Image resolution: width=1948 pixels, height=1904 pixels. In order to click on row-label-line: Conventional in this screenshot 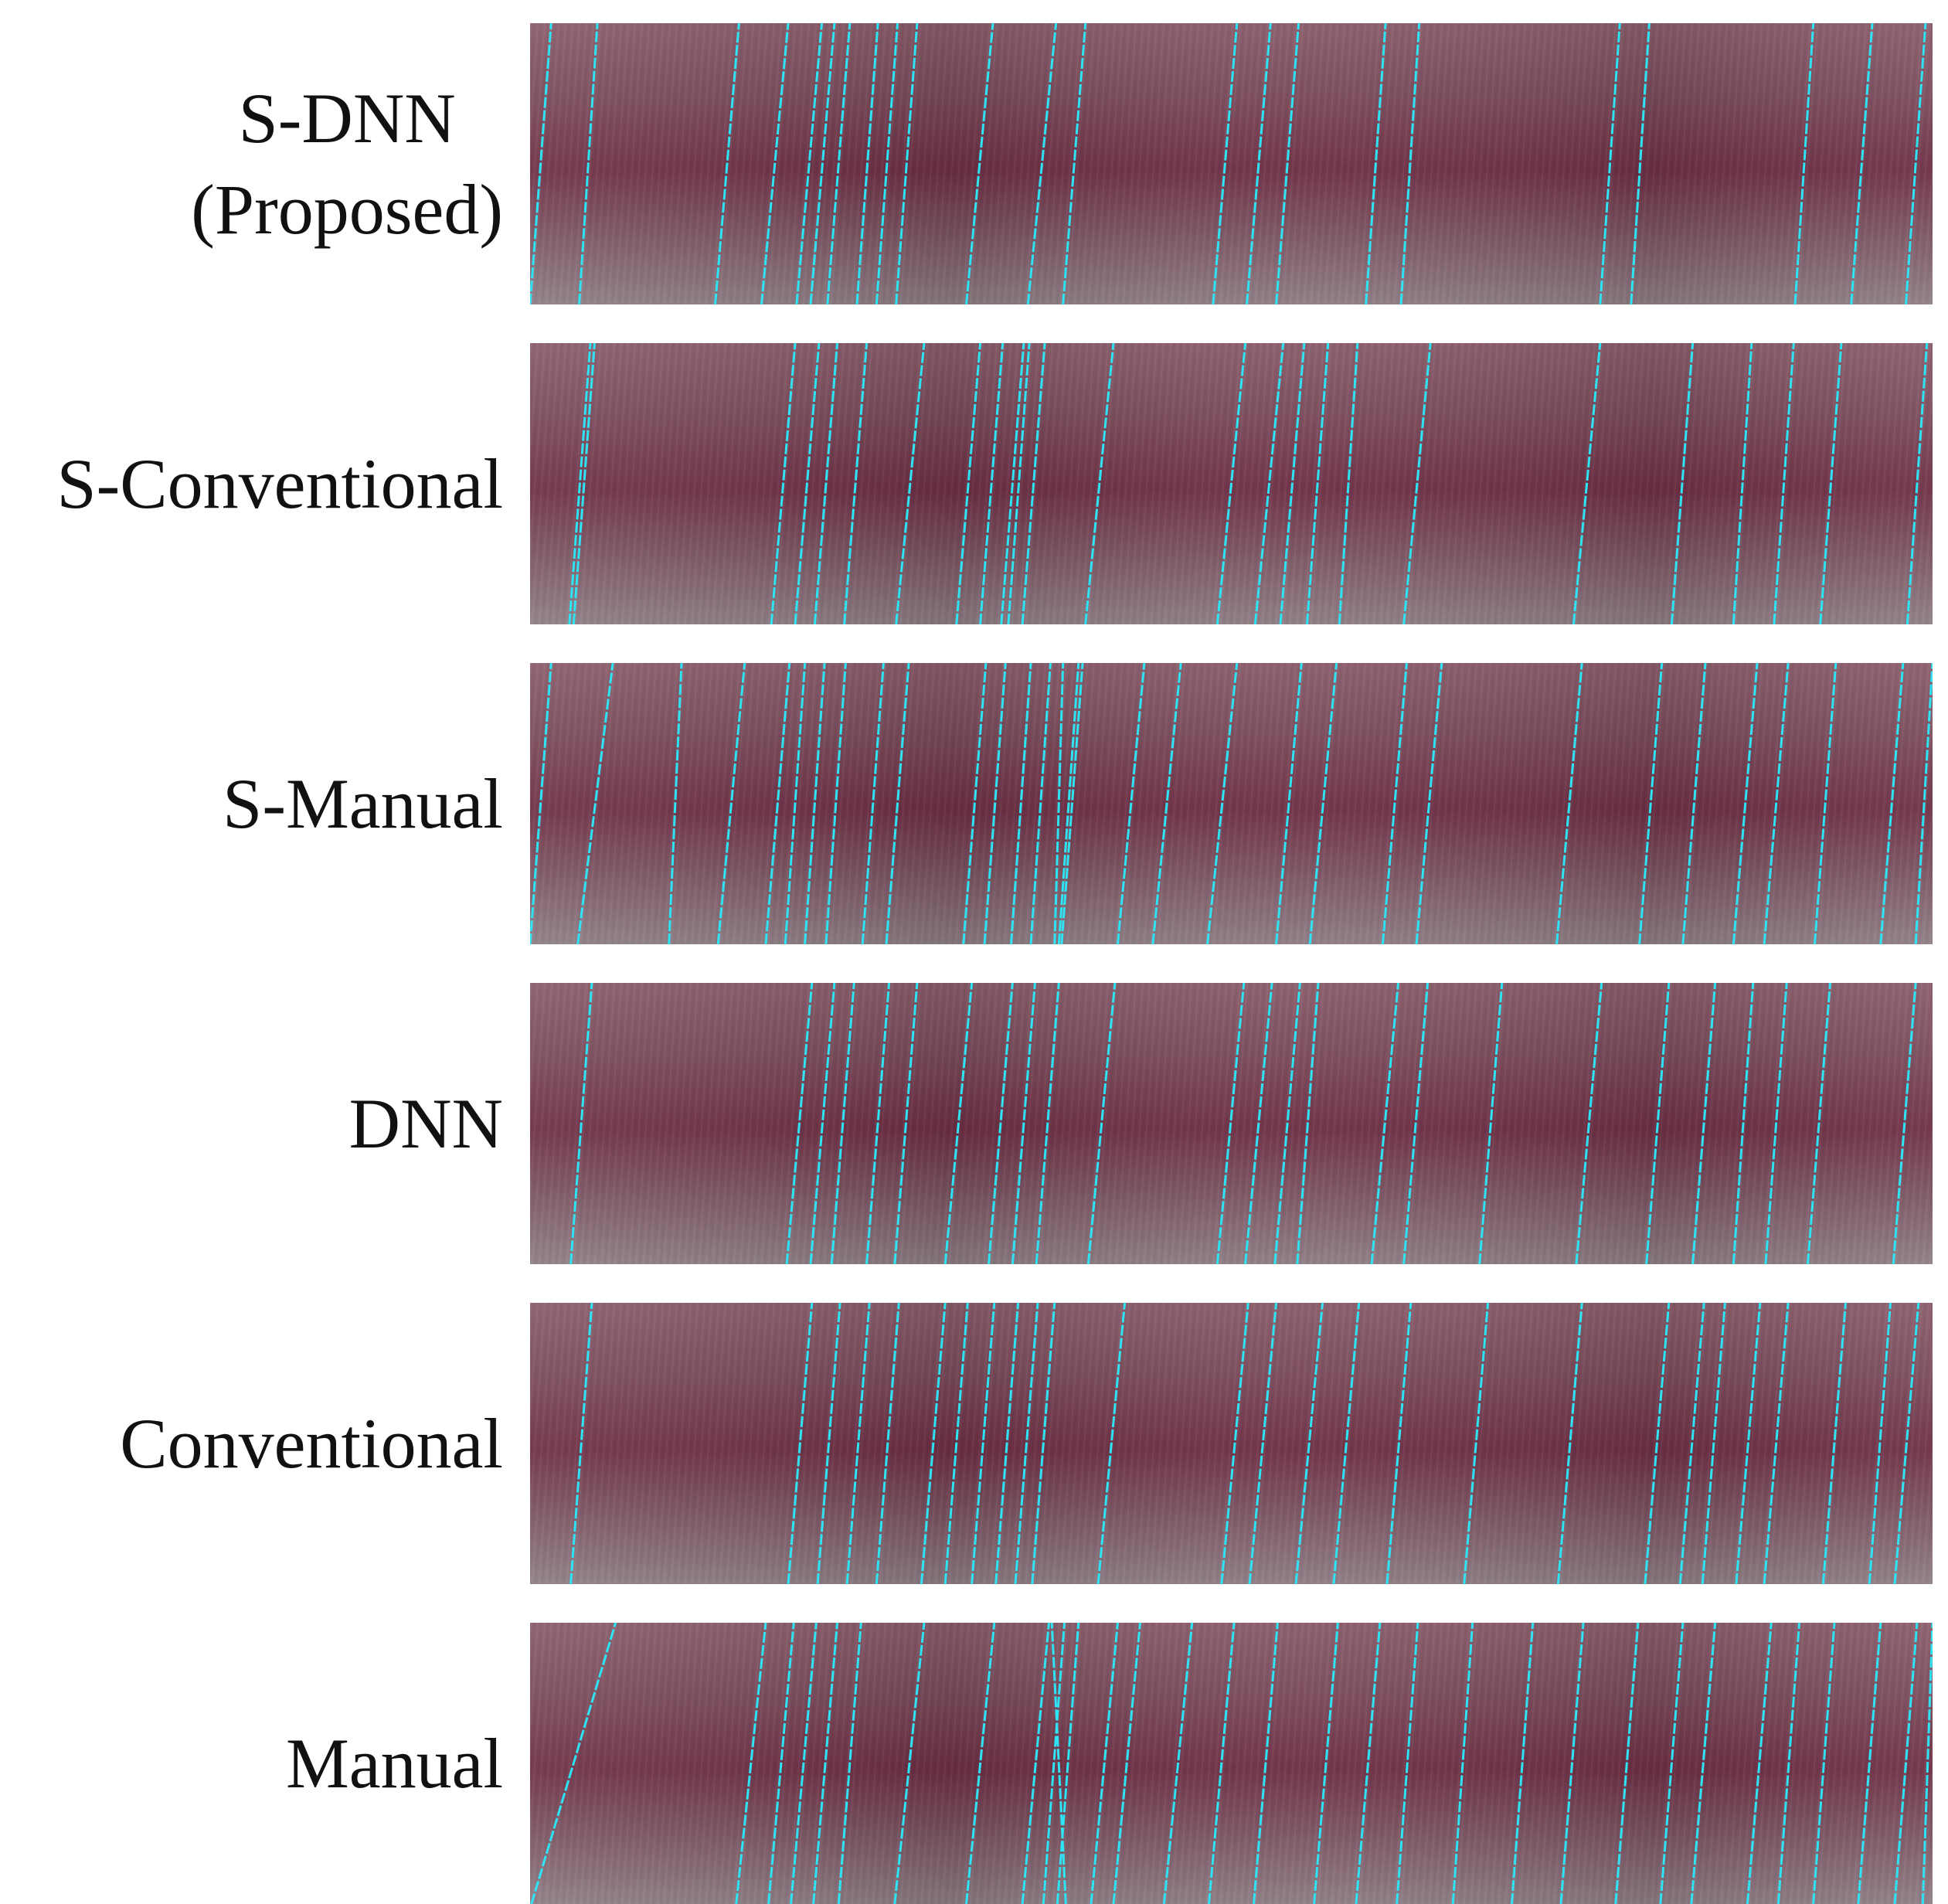, I will do `click(311, 1443)`.